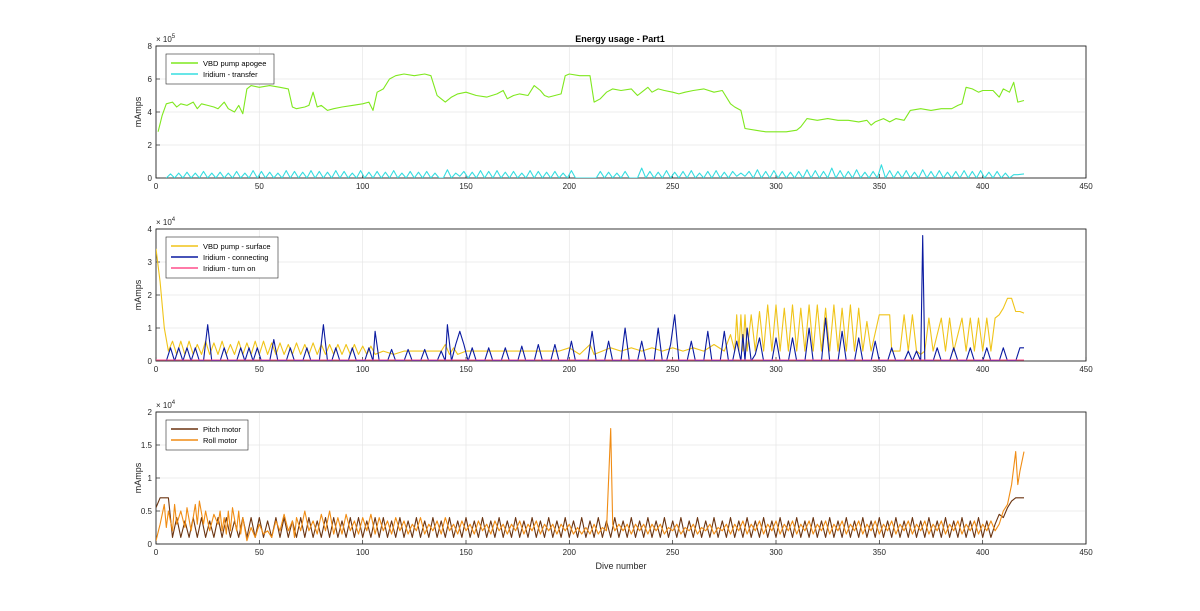 The height and width of the screenshot is (611, 1200). I want to click on y-tick-label: 1.5, so click(147, 445).